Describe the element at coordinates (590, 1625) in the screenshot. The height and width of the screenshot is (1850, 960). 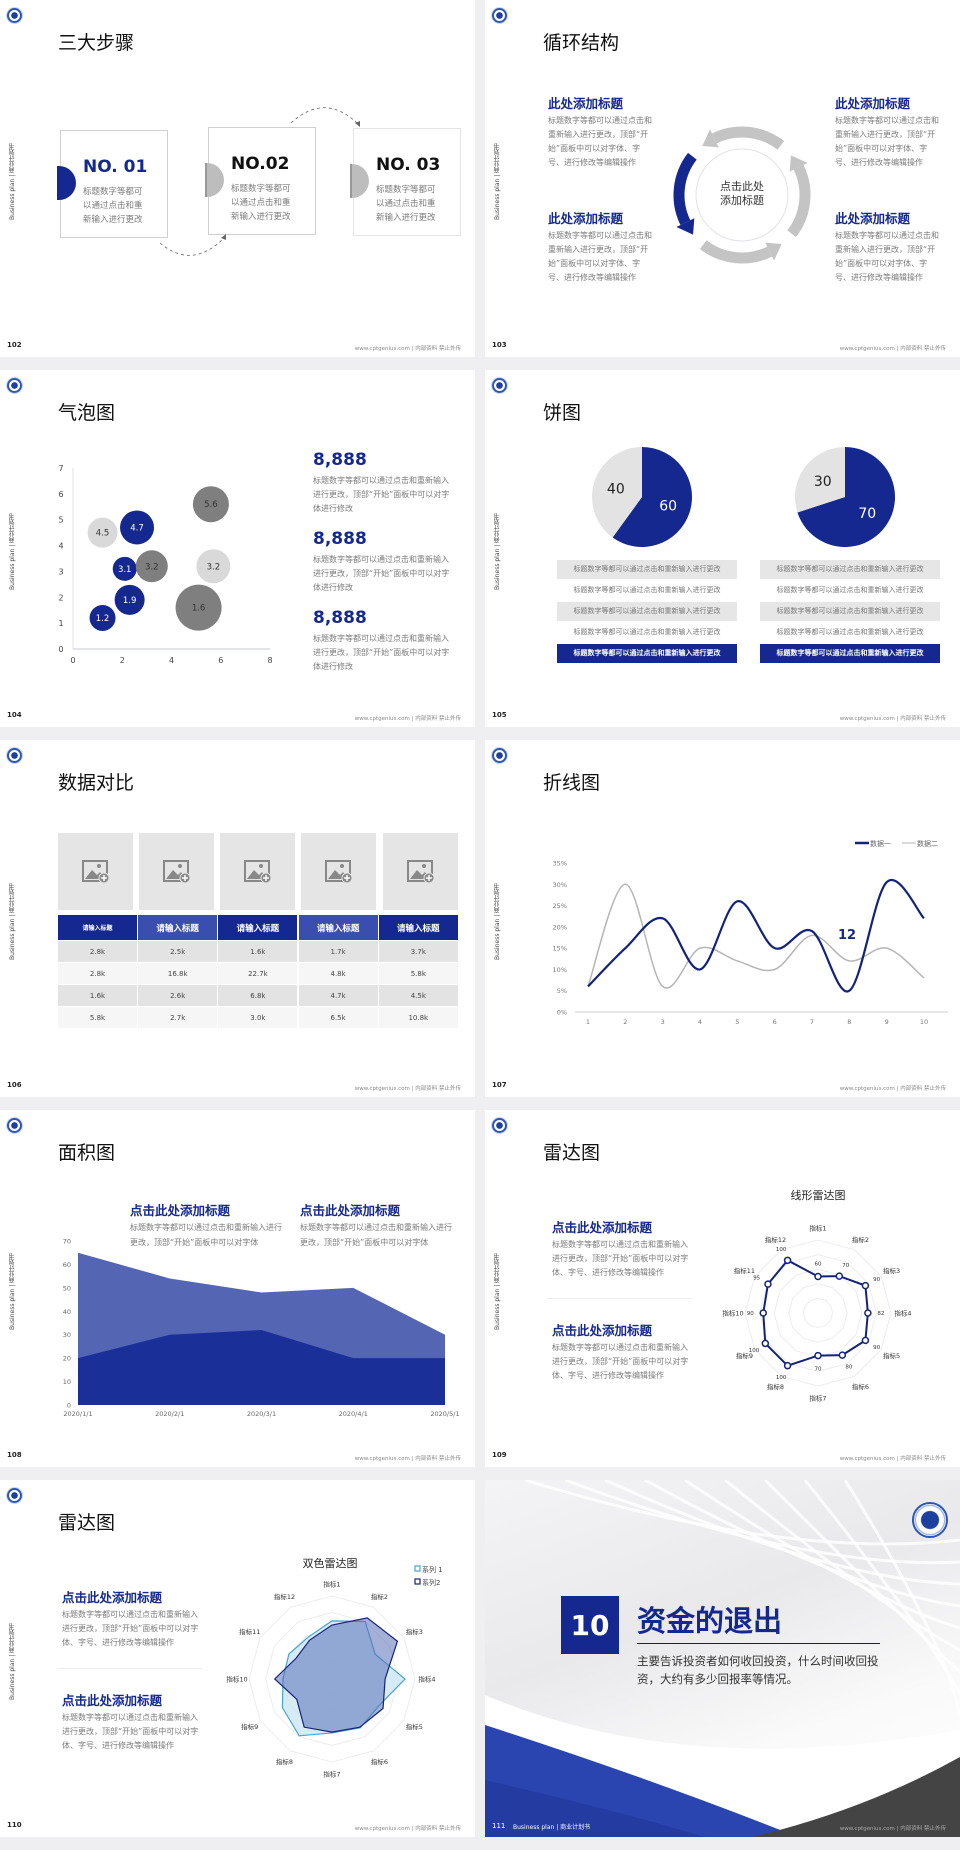
I see `section-number: 10` at that location.